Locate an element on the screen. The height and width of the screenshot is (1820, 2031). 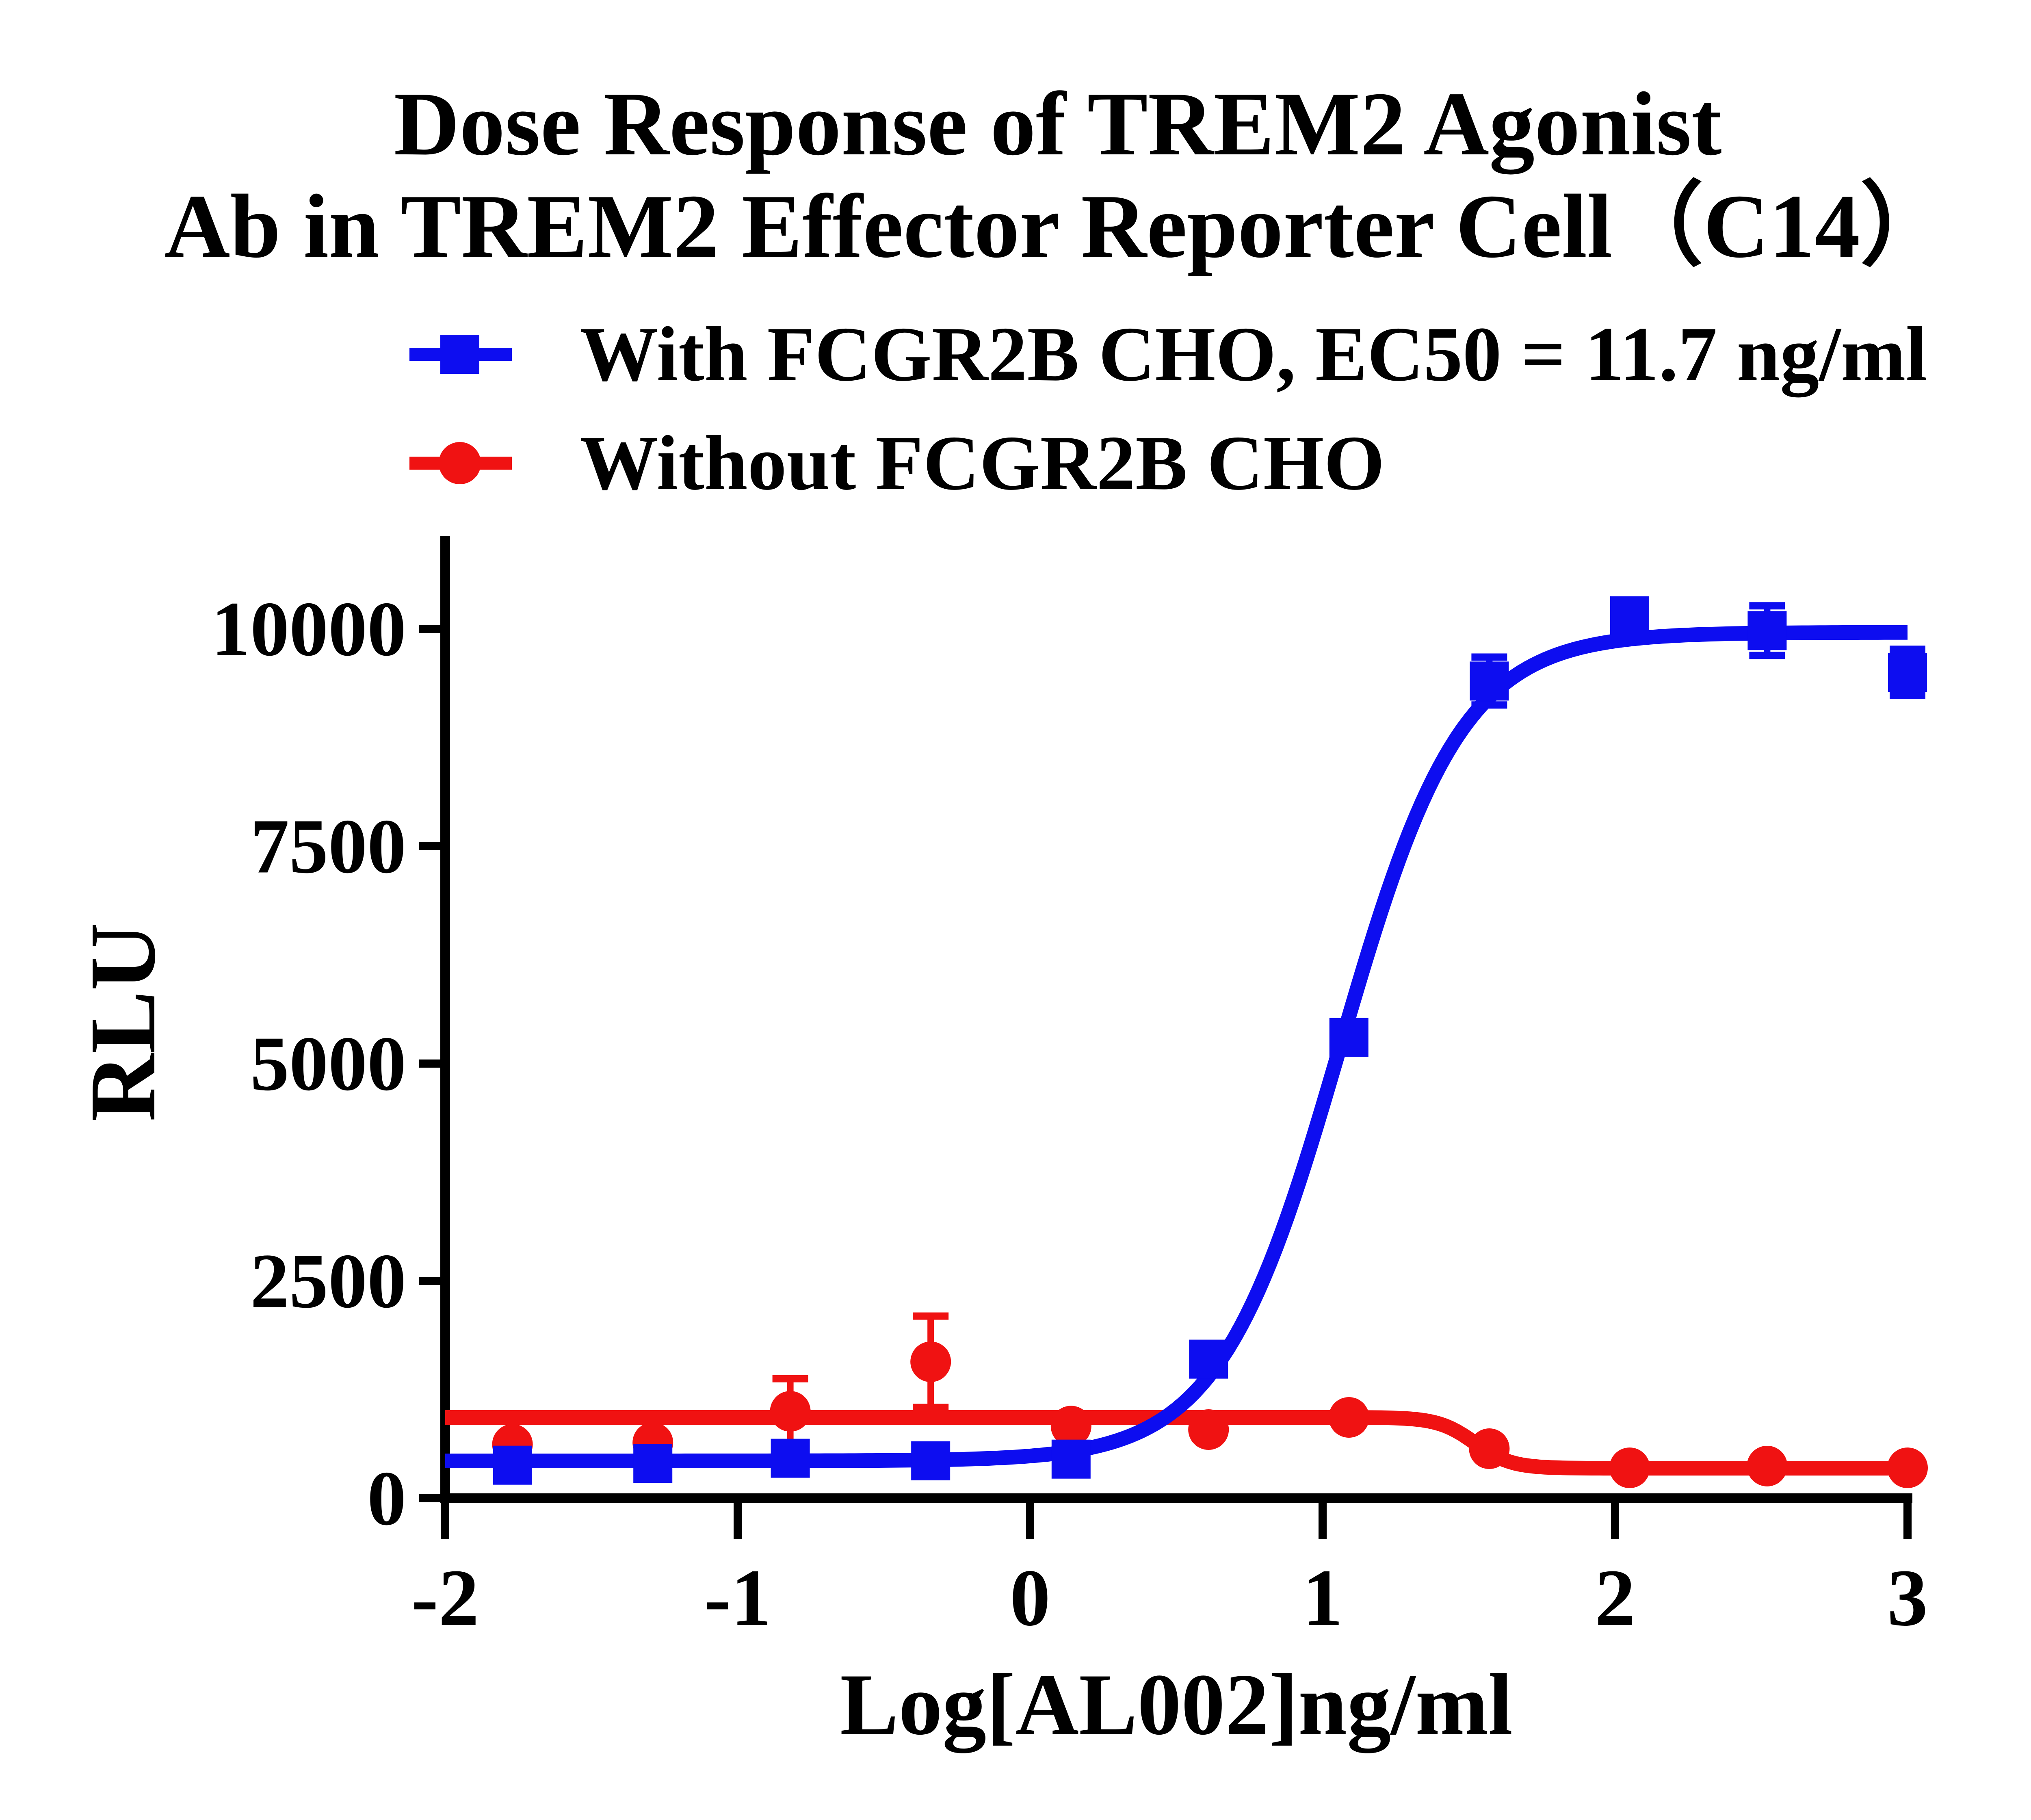
legend-item-without-fcgr2b: Without FCGR2B CHO is located at coordinates (897, 463).